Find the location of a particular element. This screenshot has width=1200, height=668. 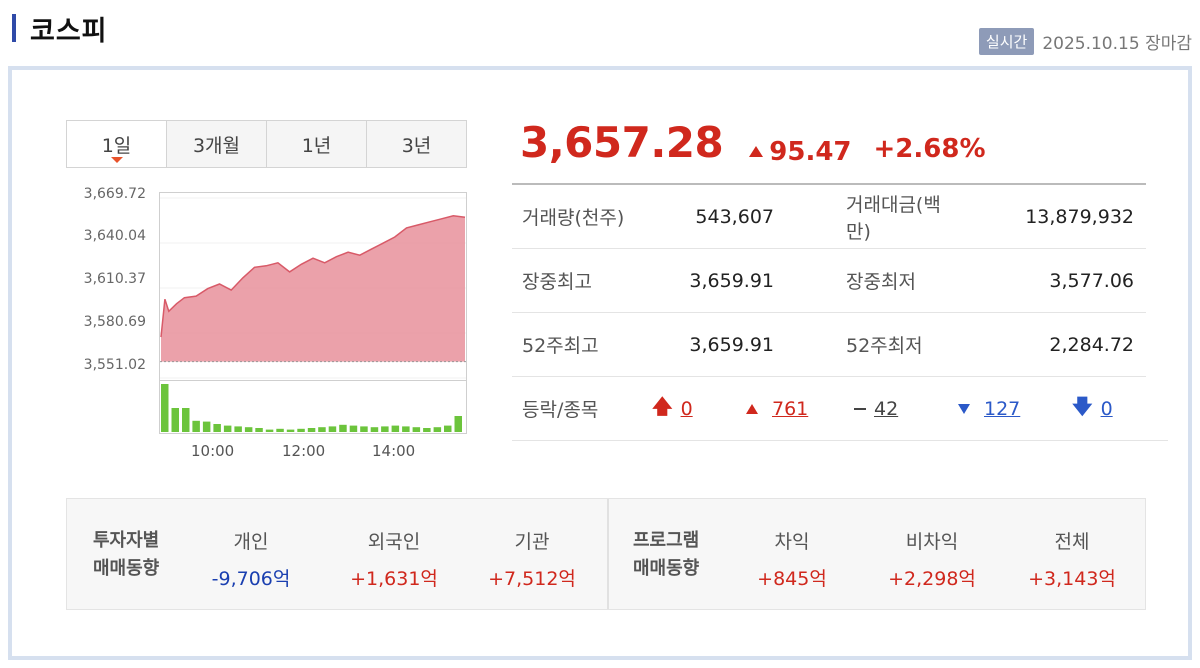

x-tick-label: 14:00 is located at coordinates (394, 451).